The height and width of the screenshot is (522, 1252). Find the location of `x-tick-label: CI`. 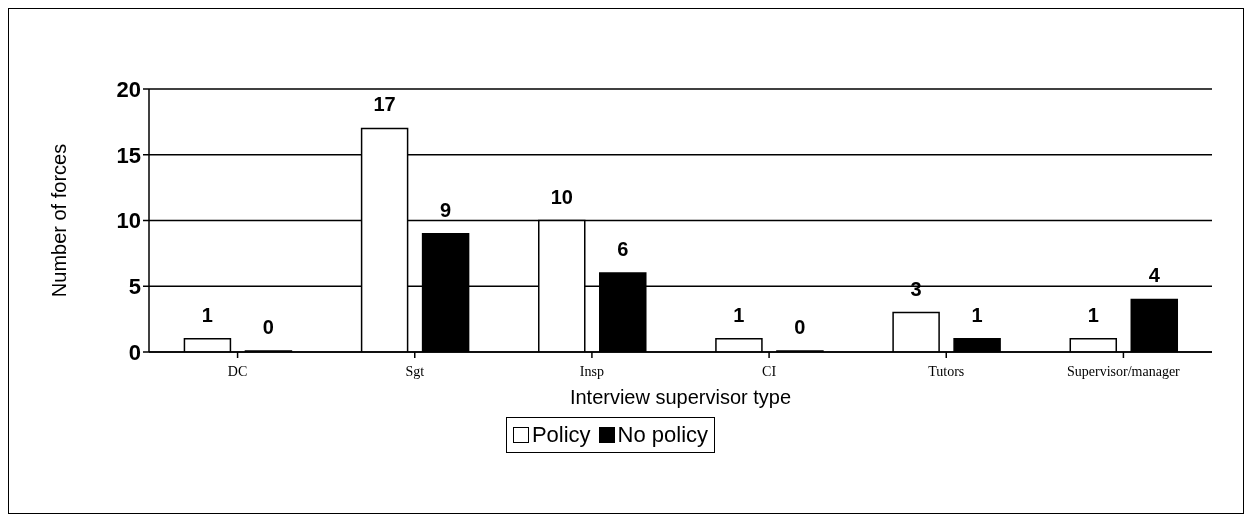

x-tick-label: CI is located at coordinates (769, 371).